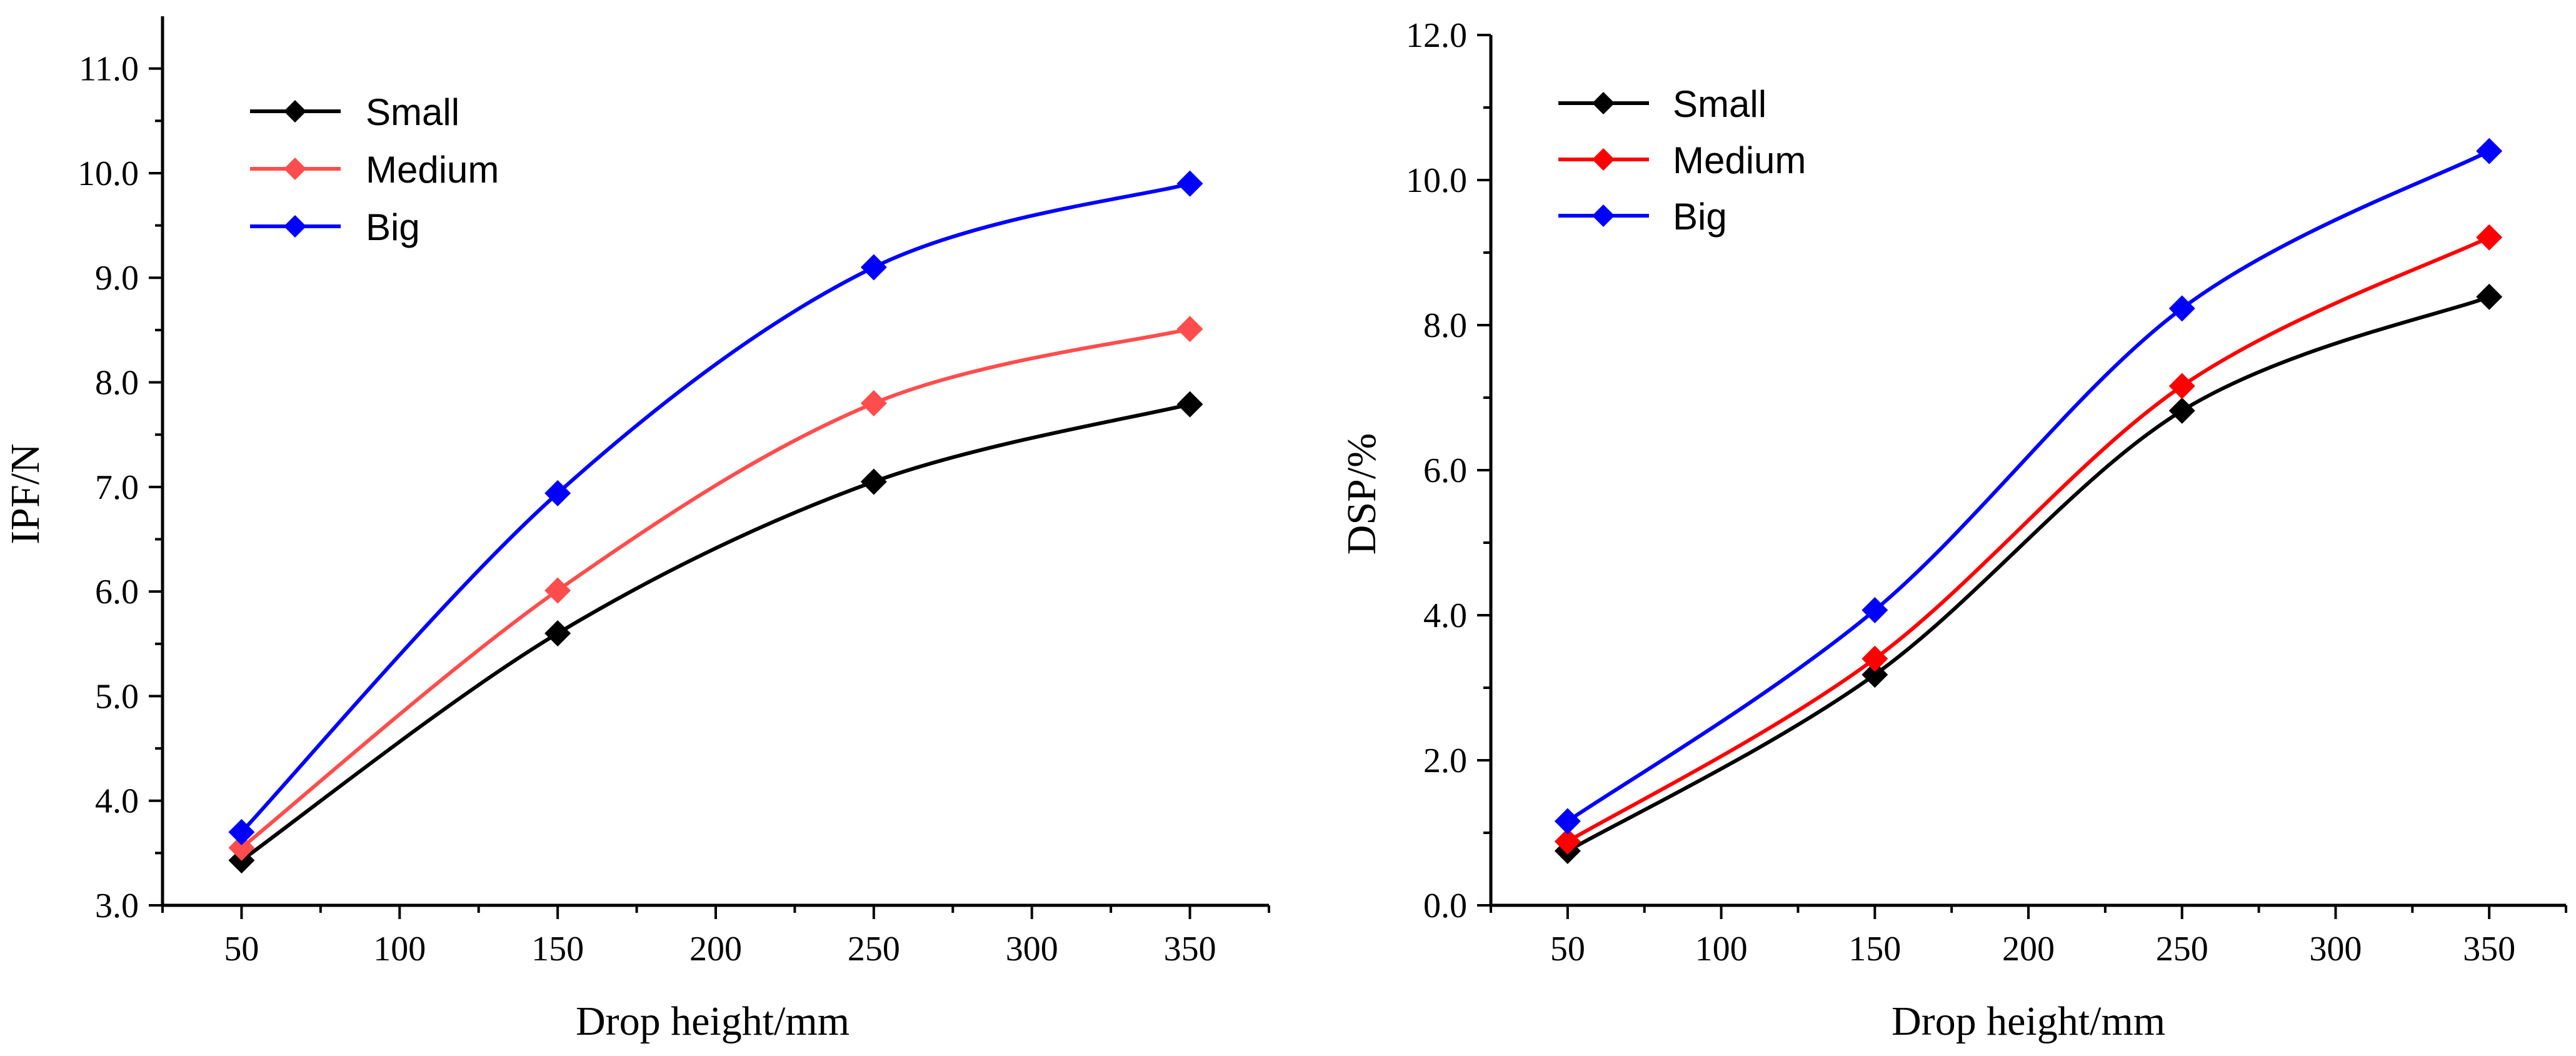 This screenshot has height=1056, width=2576. Describe the element at coordinates (1642, 217) in the screenshot. I see `dsp-legend-entry-big: Big` at that location.